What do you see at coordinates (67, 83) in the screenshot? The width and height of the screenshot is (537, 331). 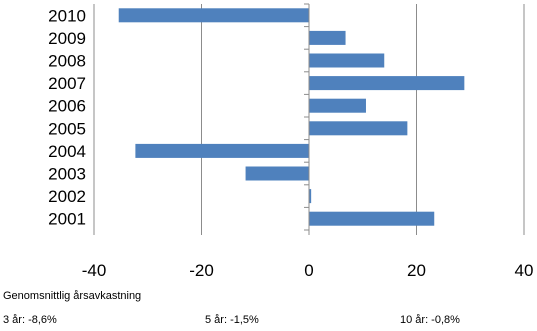 I see `y-tick-label: 2007` at bounding box center [67, 83].